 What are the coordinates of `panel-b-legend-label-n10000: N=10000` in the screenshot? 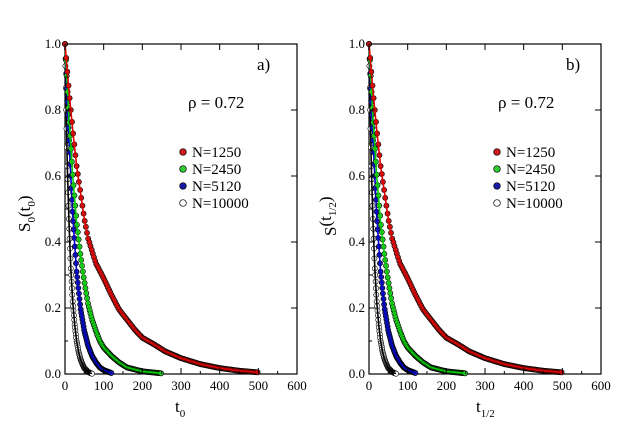 It's located at (534, 204).